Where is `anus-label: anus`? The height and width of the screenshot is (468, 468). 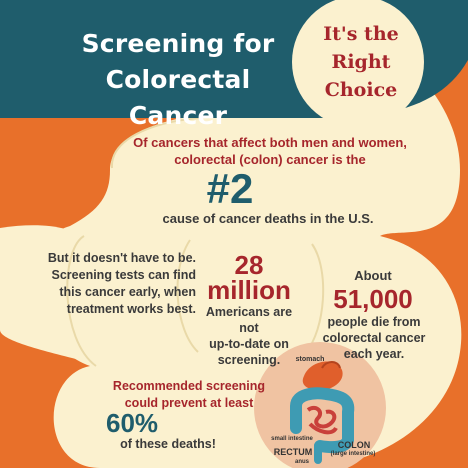
anus-label: anus is located at coordinates (301, 462).